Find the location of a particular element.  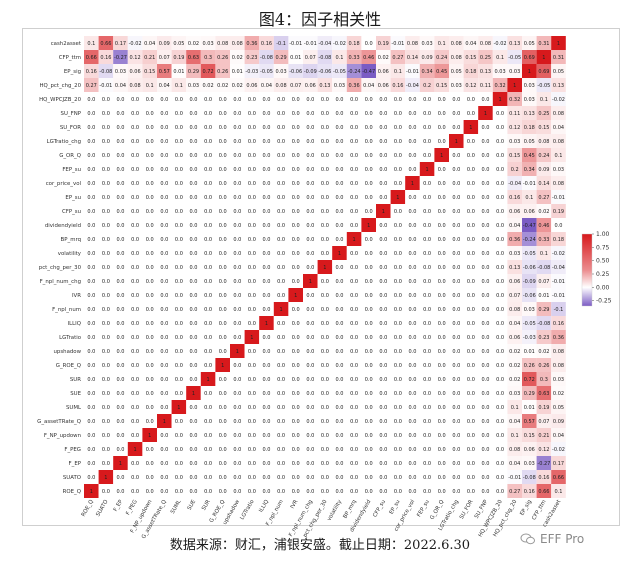

cell-value-label: 0.06 is located at coordinates (310, 86).